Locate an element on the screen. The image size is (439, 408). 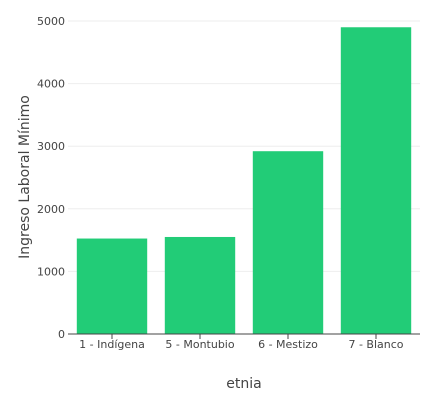
x-tick-label: 7 - Blanco is located at coordinates (375, 344).